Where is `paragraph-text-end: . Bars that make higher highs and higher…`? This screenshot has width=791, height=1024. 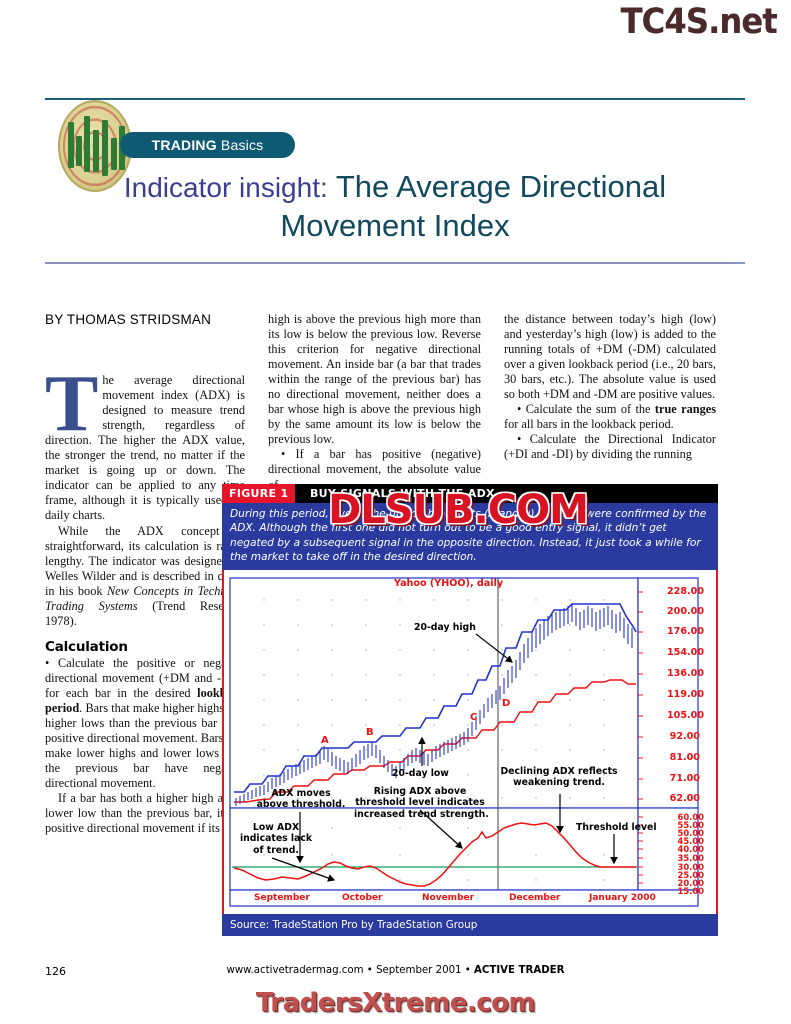 paragraph-text-end: . Bars that make higher highs and higher… is located at coordinates (145, 746).